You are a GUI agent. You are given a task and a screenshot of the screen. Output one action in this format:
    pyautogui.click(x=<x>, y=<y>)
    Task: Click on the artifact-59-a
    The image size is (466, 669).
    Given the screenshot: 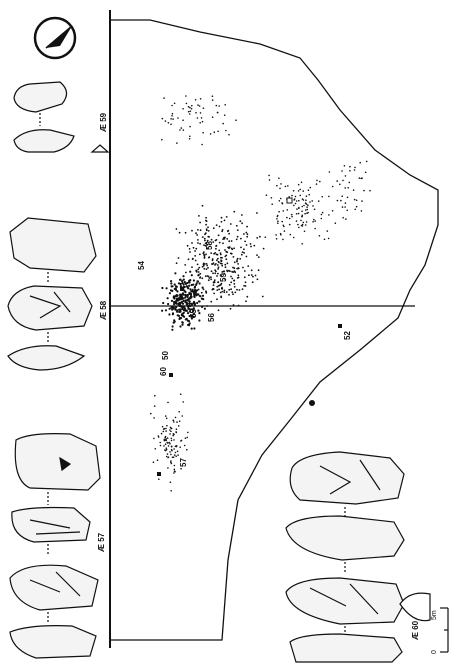 What is the action you would take?
    pyautogui.click(x=40, y=97)
    